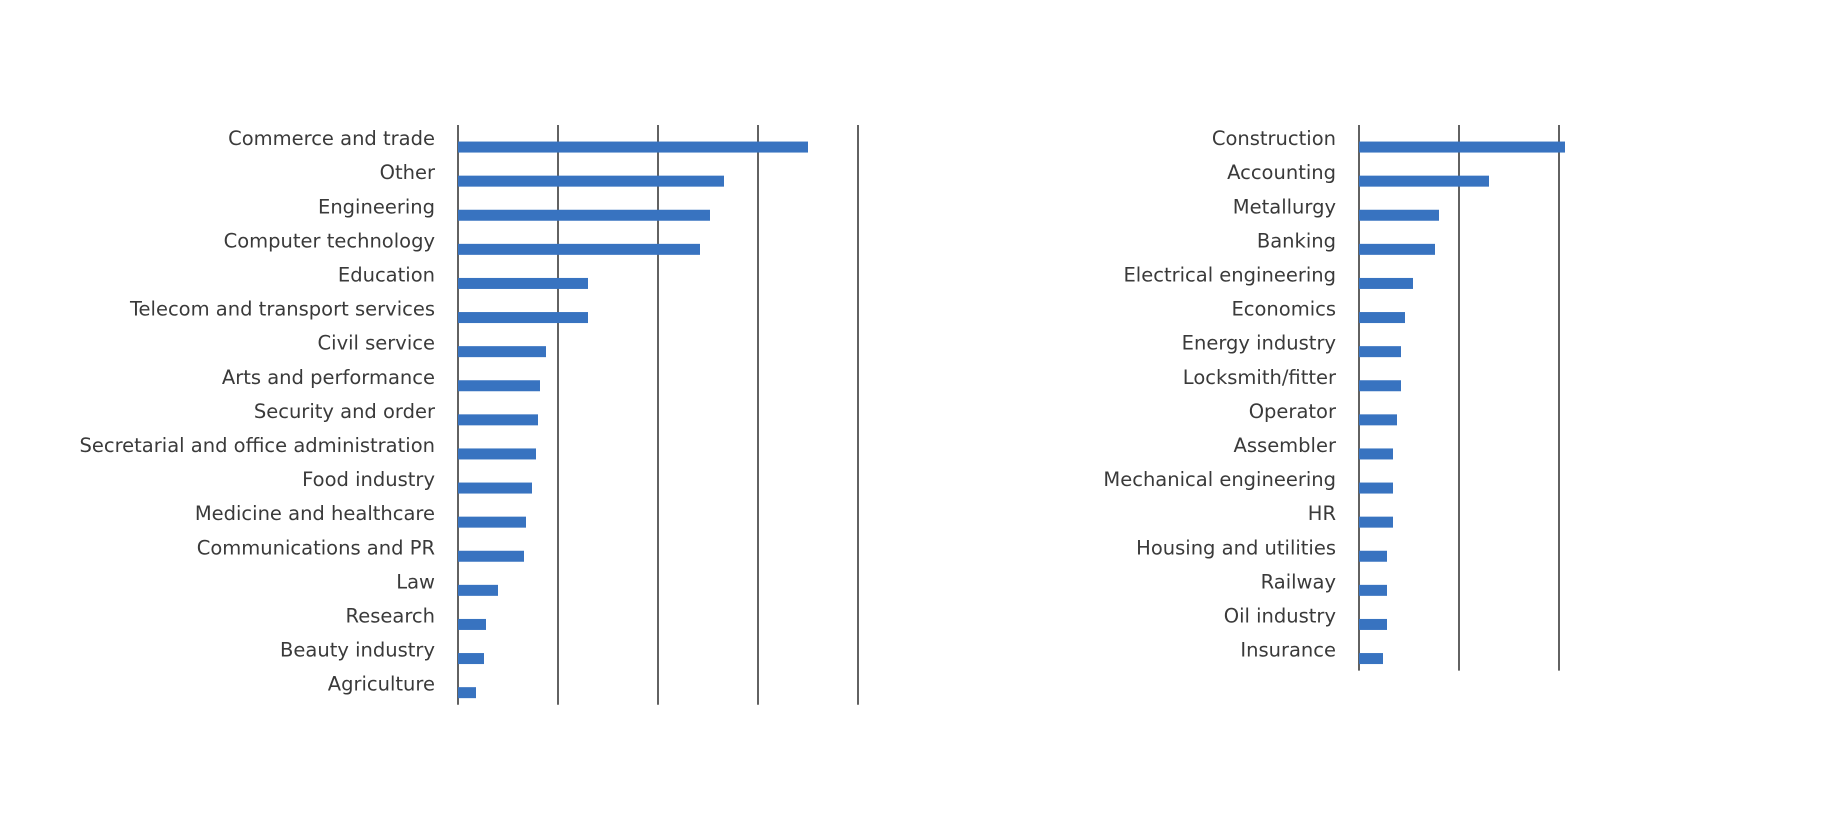  I want to click on category-label: Accounting, so click(1281, 172).